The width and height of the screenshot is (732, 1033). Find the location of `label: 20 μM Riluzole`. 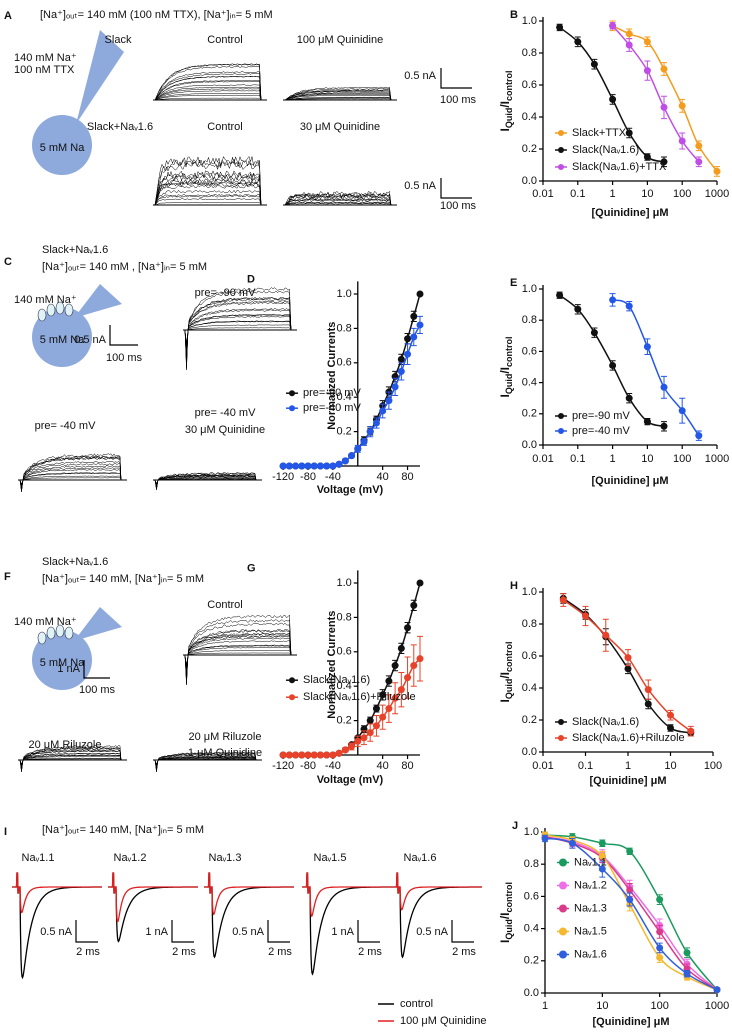

label: 20 μM Riluzole is located at coordinates (225, 737).